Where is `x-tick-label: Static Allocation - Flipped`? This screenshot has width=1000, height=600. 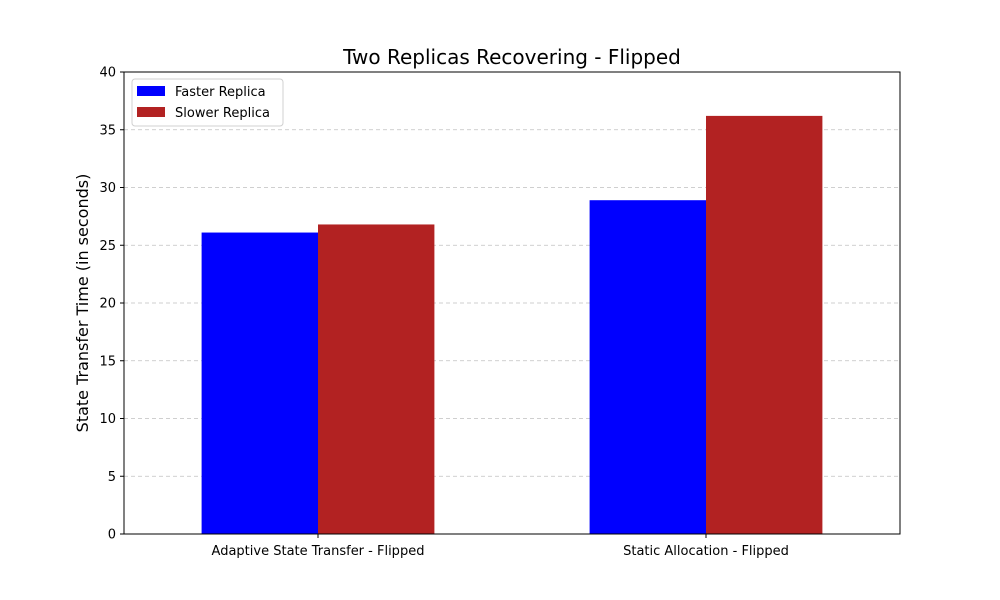 x-tick-label: Static Allocation - Flipped is located at coordinates (706, 551).